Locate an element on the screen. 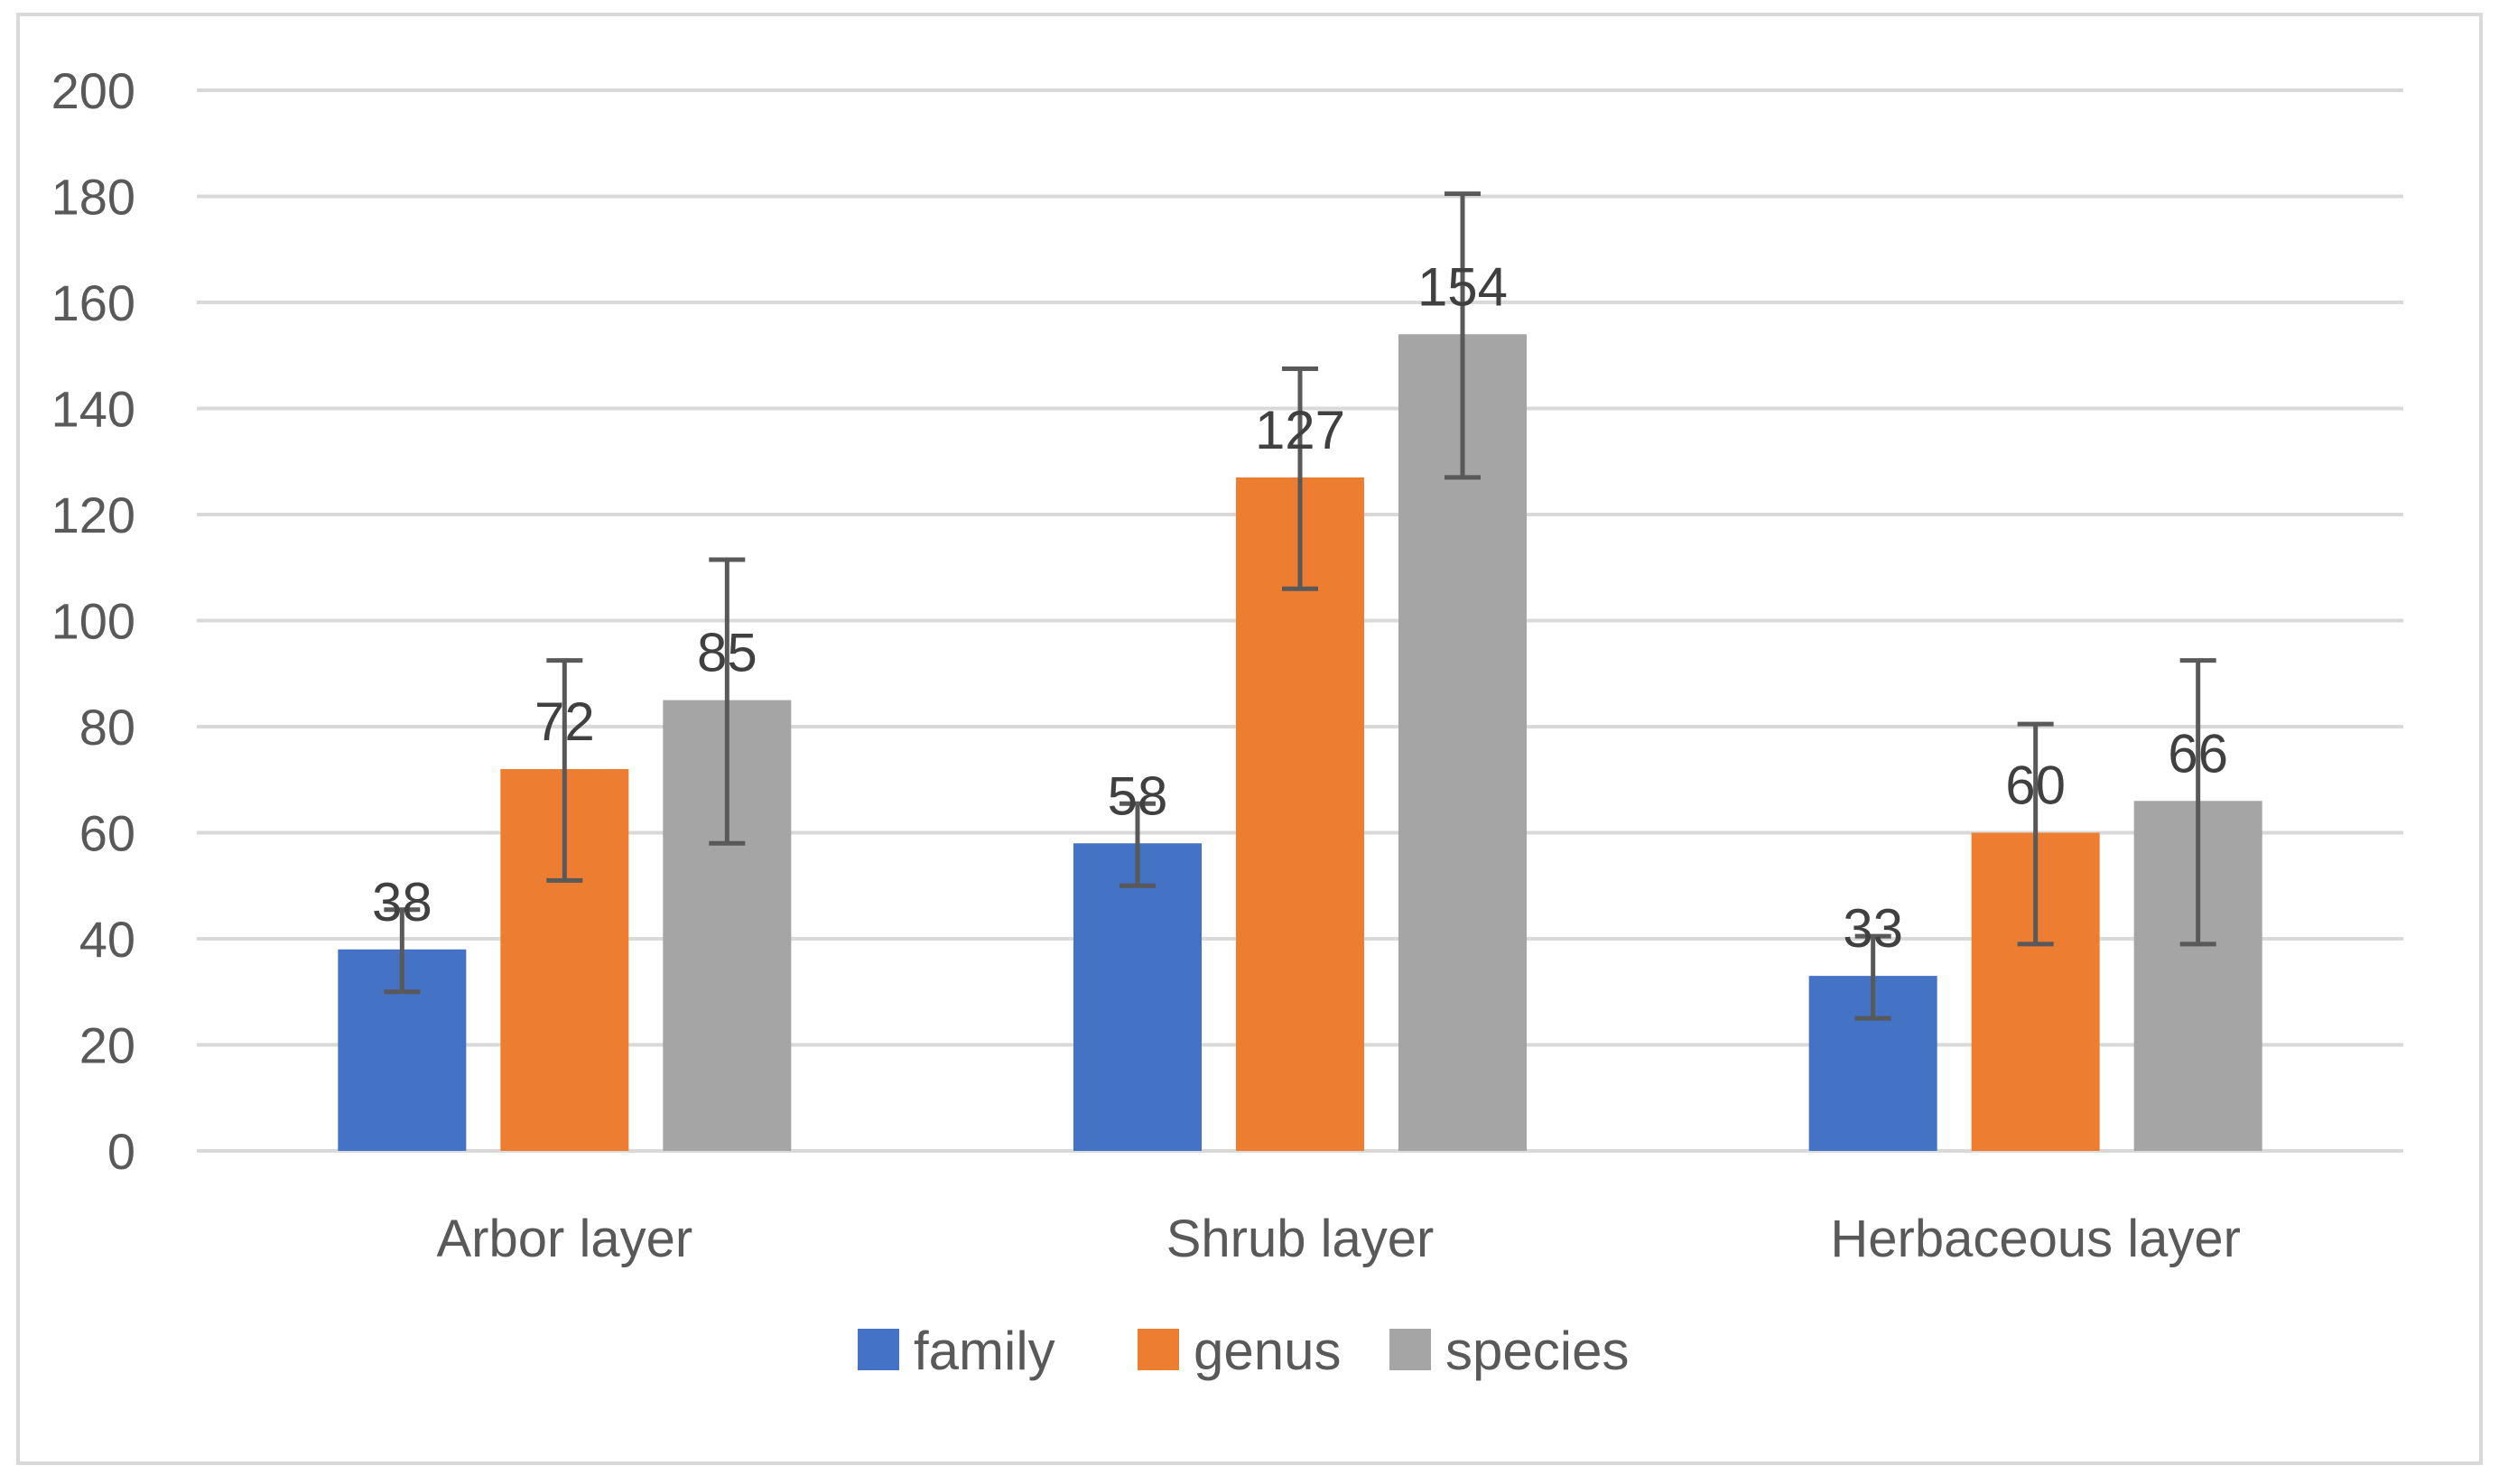  y-tick-label: 200 is located at coordinates (93, 91).